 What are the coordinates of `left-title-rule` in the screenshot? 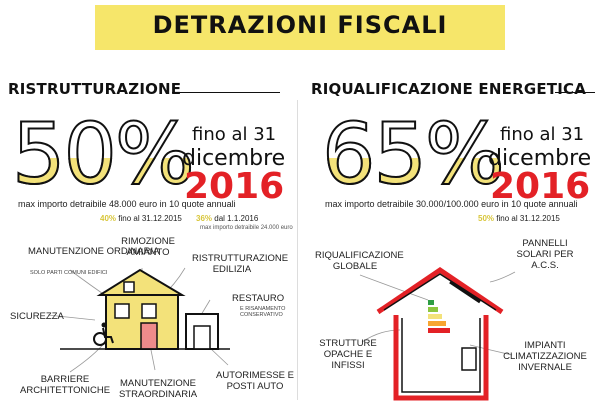 It's located at (226, 92).